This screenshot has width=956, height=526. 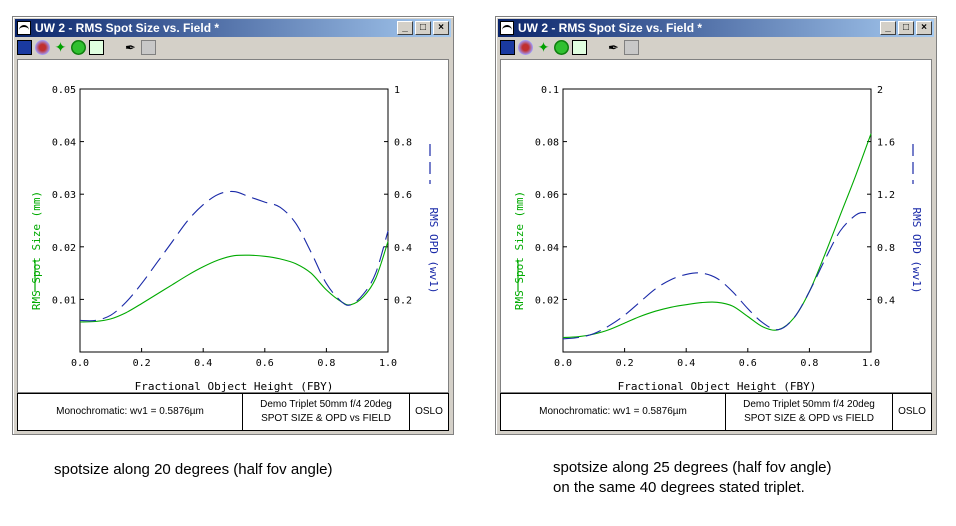 What do you see at coordinates (397, 90) in the screenshot?
I see `y-right-tick-label: 1` at bounding box center [397, 90].